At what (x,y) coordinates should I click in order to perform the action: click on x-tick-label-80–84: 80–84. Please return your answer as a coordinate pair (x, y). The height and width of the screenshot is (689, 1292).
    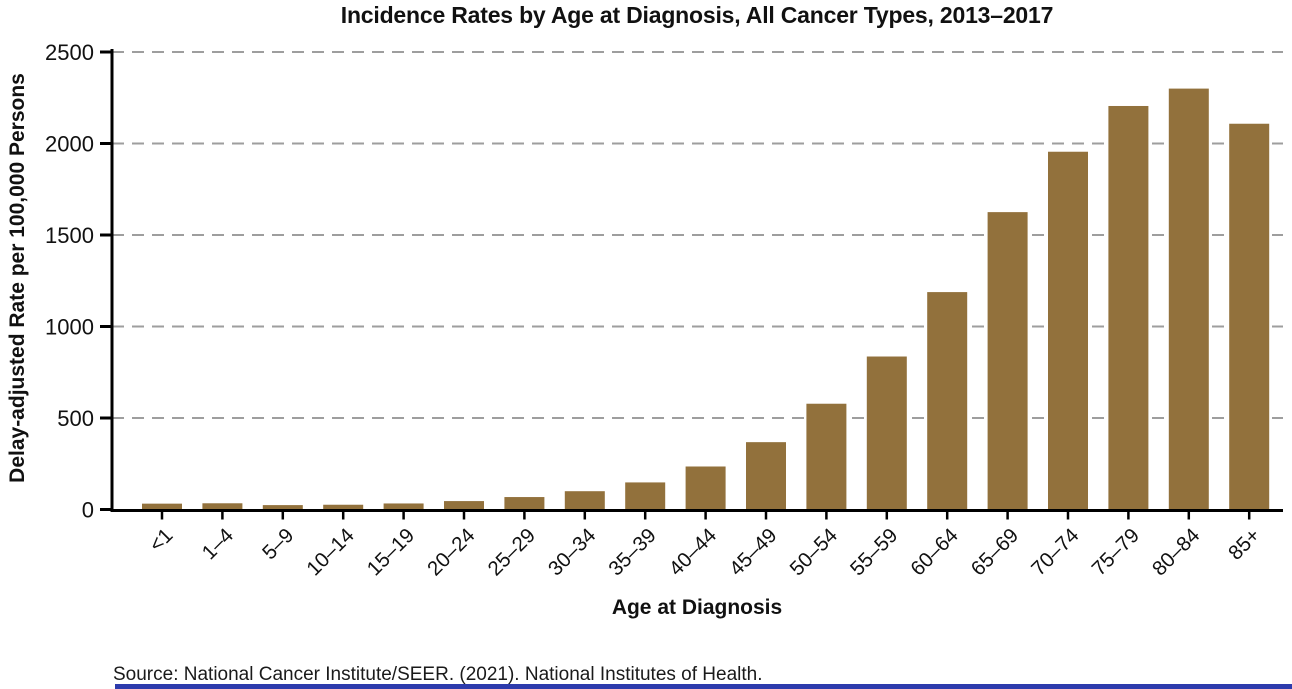
    Looking at the image, I should click on (1176, 552).